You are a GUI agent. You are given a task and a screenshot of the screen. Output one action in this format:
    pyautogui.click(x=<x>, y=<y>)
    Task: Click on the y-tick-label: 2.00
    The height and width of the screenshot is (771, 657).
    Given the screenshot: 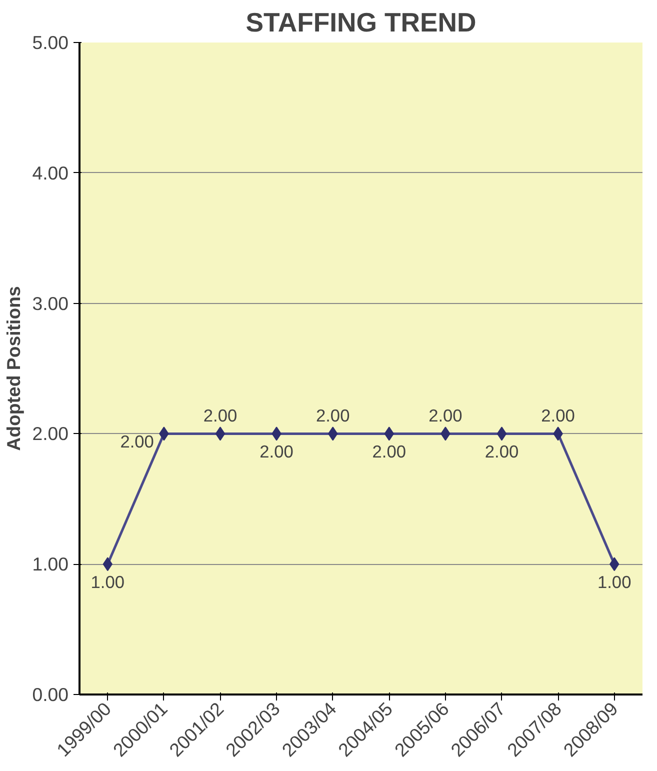 What is the action you would take?
    pyautogui.click(x=50, y=433)
    